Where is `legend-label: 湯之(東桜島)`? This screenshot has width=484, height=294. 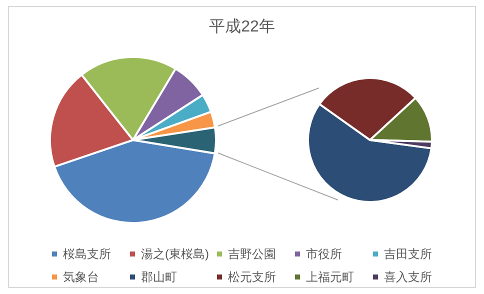 legend-label: 湯之(東桜島) is located at coordinates (175, 254).